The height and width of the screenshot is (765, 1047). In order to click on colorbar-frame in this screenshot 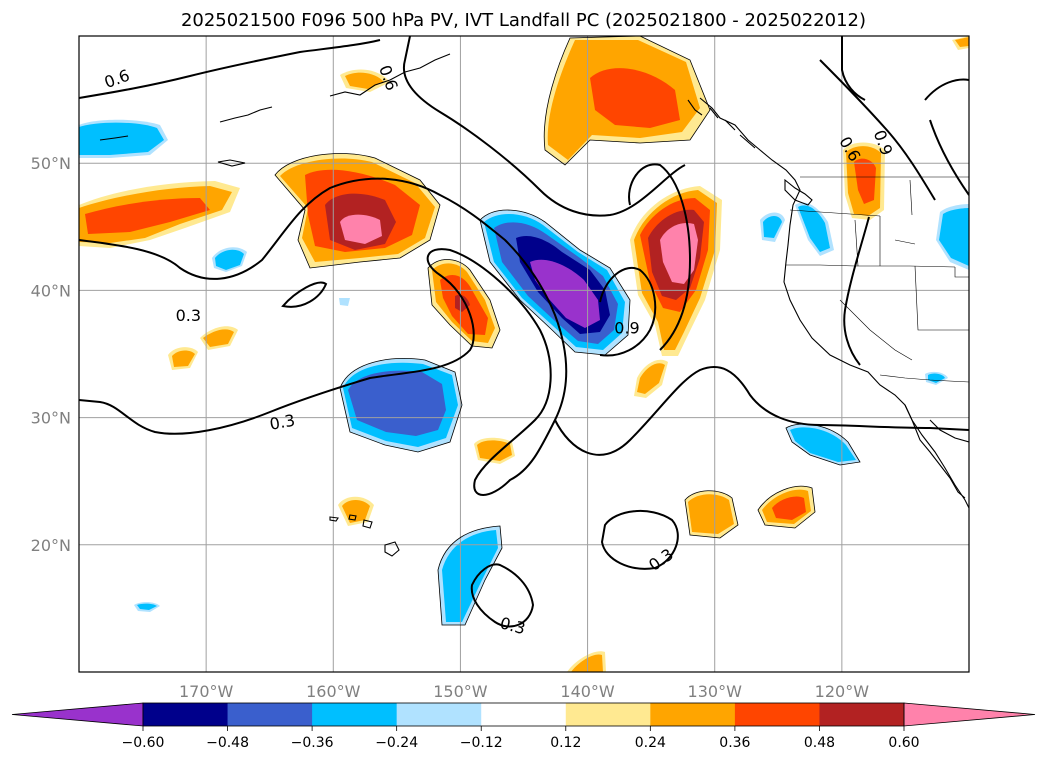, I will do `click(523, 714)`.